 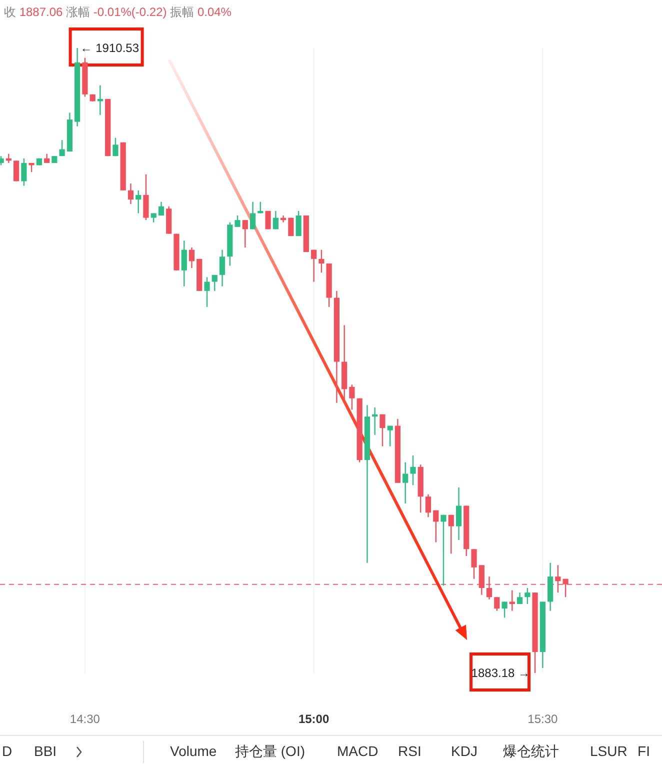 What do you see at coordinates (85, 719) in the screenshot?
I see `x-tick-label: 14:30` at bounding box center [85, 719].